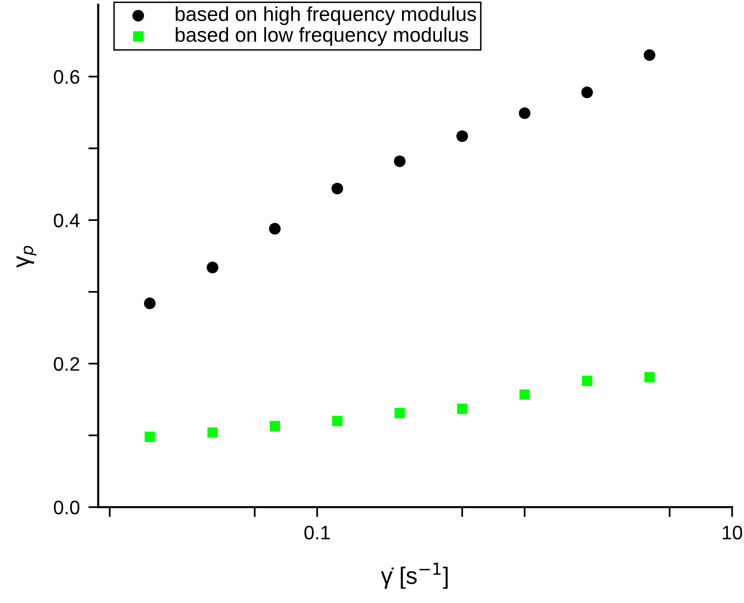 The width and height of the screenshot is (744, 603). What do you see at coordinates (67, 364) in the screenshot?
I see `y-tick-label: 0.2` at bounding box center [67, 364].